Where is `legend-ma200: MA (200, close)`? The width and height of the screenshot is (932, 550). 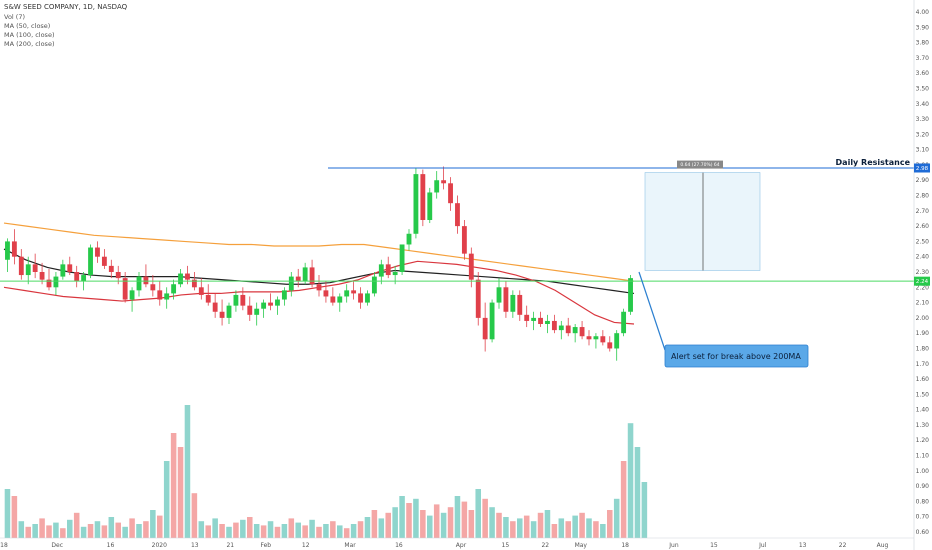
legend-ma200: MA (200, close) is located at coordinates (29, 44).